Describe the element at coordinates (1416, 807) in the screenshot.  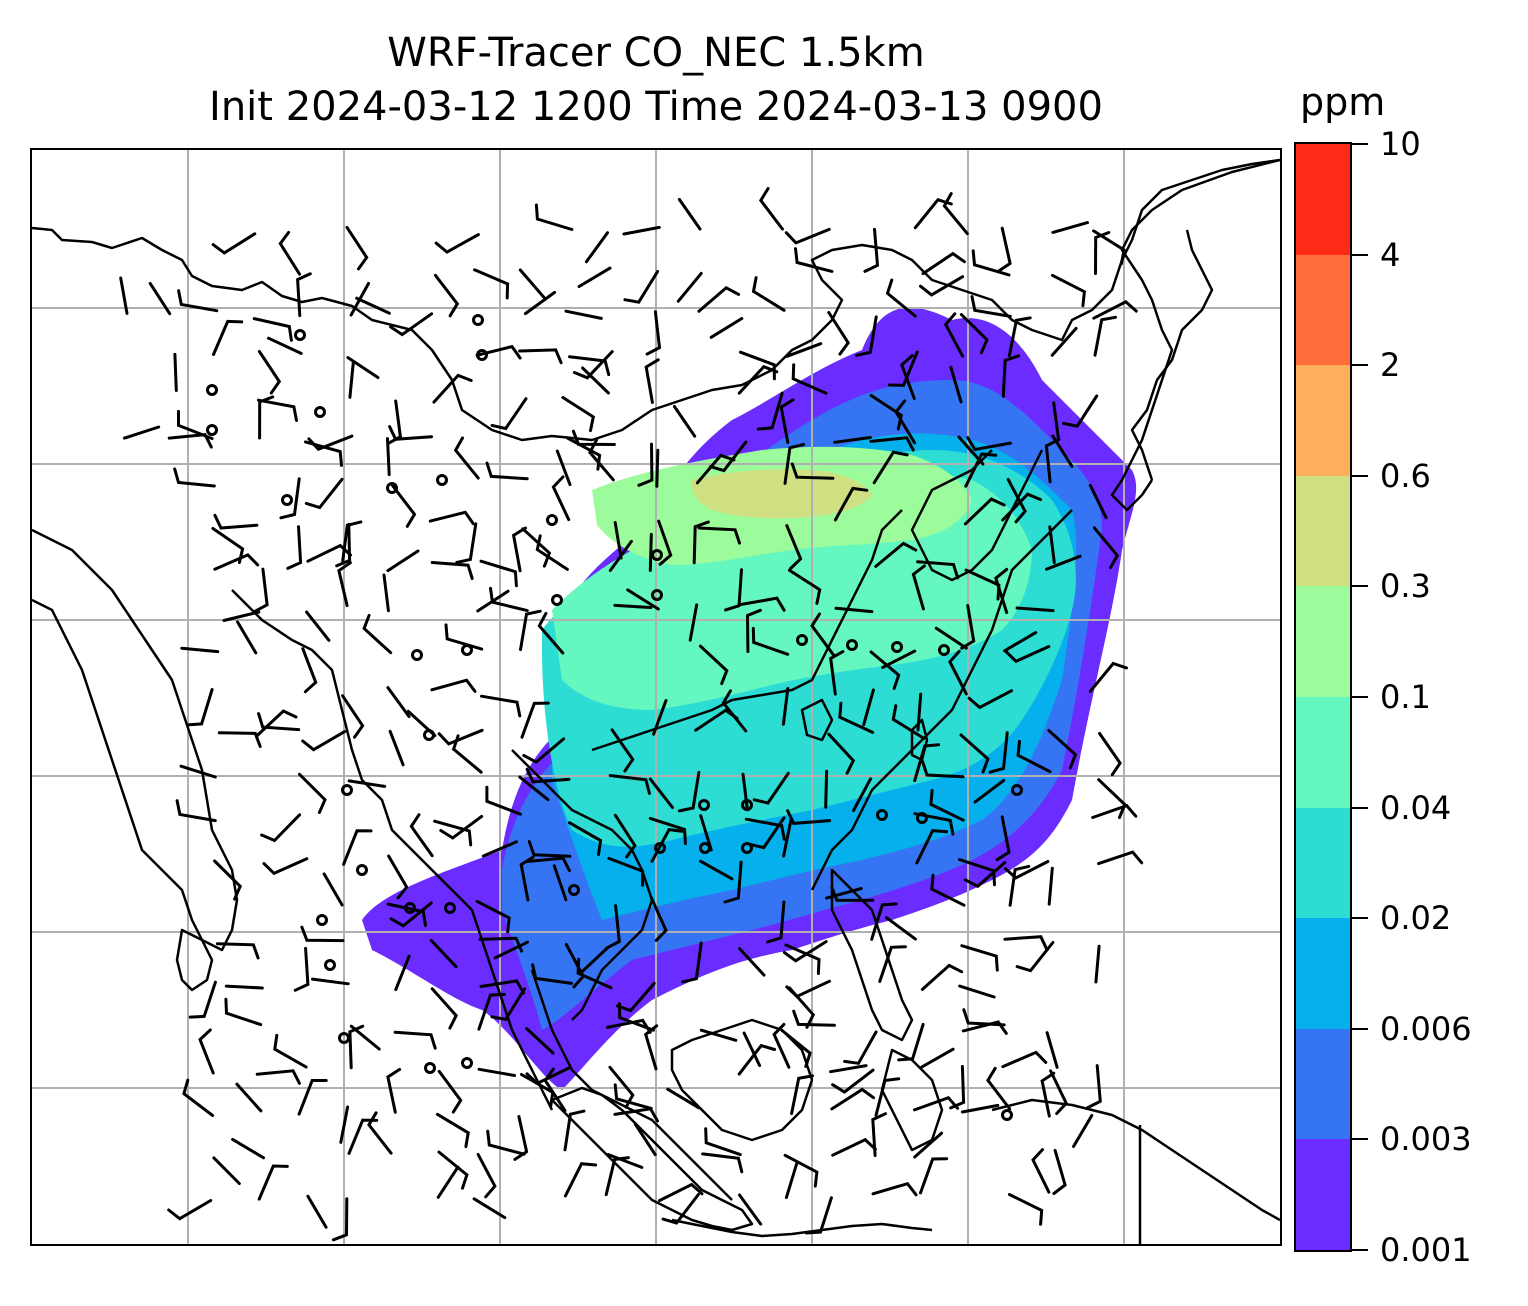
I see `colorbar-tick-label: 0.04` at that location.